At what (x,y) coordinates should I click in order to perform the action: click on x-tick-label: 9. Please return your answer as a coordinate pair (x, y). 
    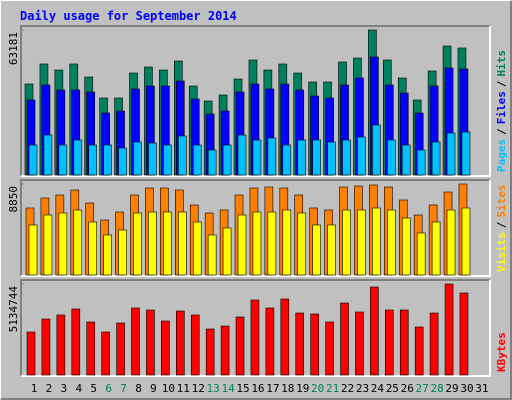
    Looking at the image, I should click on (153, 388).